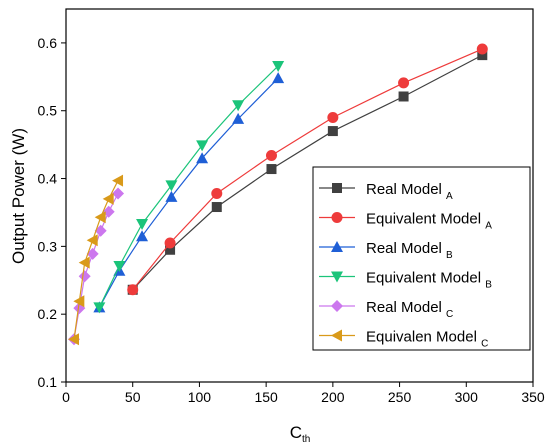 The image size is (550, 448). I want to click on legend-item: Real Model A, so click(386, 191).